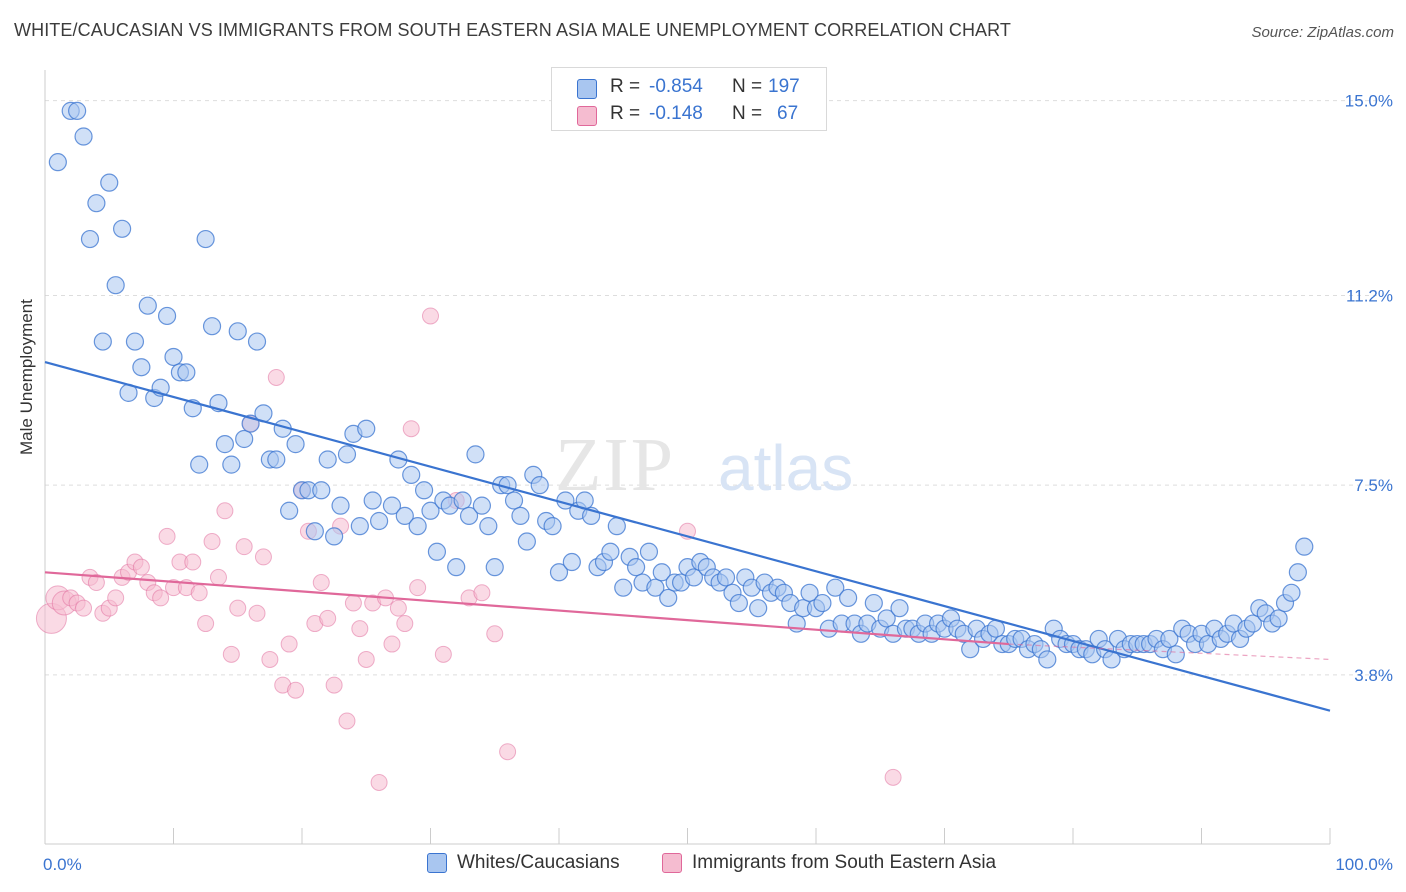 The image size is (1406, 892). Describe the element at coordinates (788, 113) in the screenshot. I see `legend-n-value: 67` at that location.